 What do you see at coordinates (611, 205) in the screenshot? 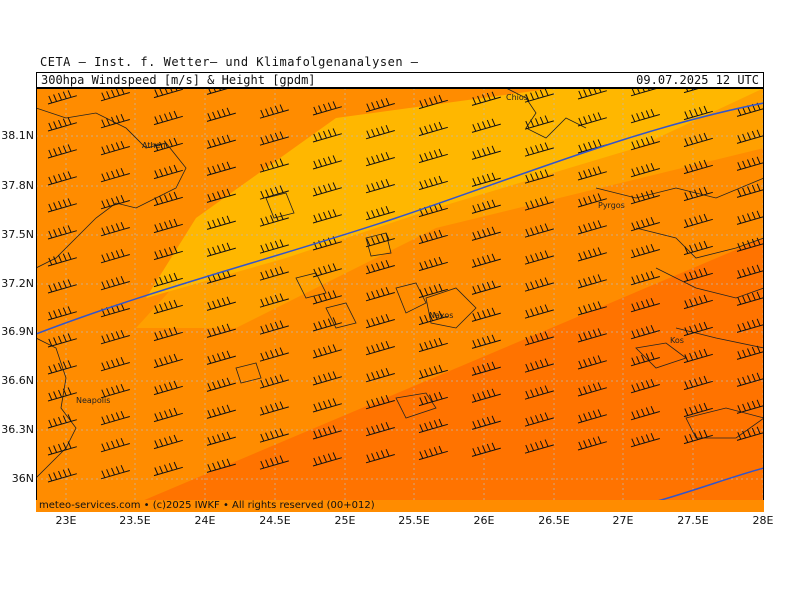
I see `place-pyrgos: Pyrgos` at bounding box center [611, 205].